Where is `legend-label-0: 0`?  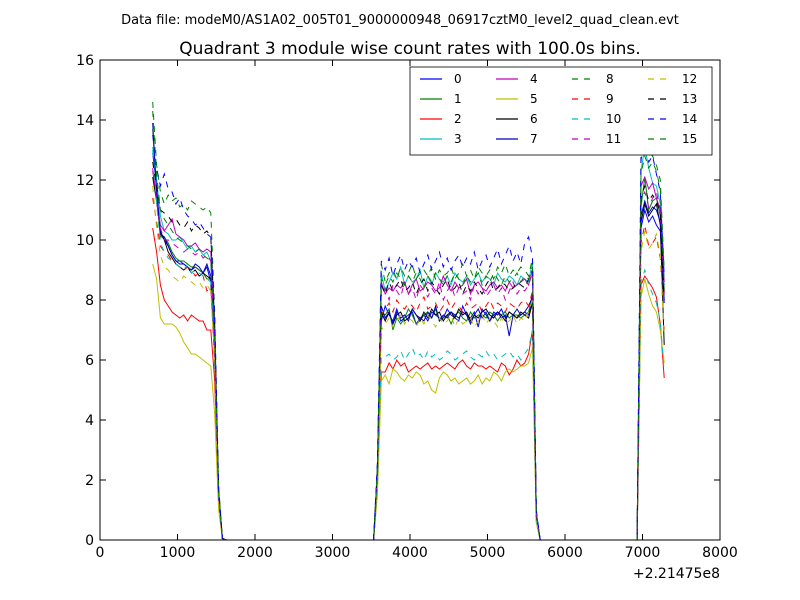
legend-label-0: 0 is located at coordinates (458, 79).